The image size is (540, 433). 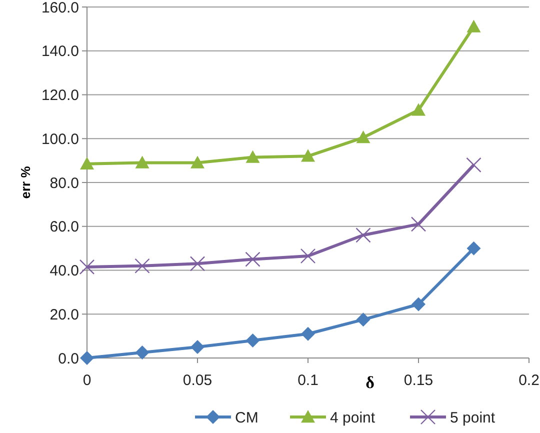 What do you see at coordinates (353, 417) in the screenshot?
I see `legend-label: 4 point` at bounding box center [353, 417].